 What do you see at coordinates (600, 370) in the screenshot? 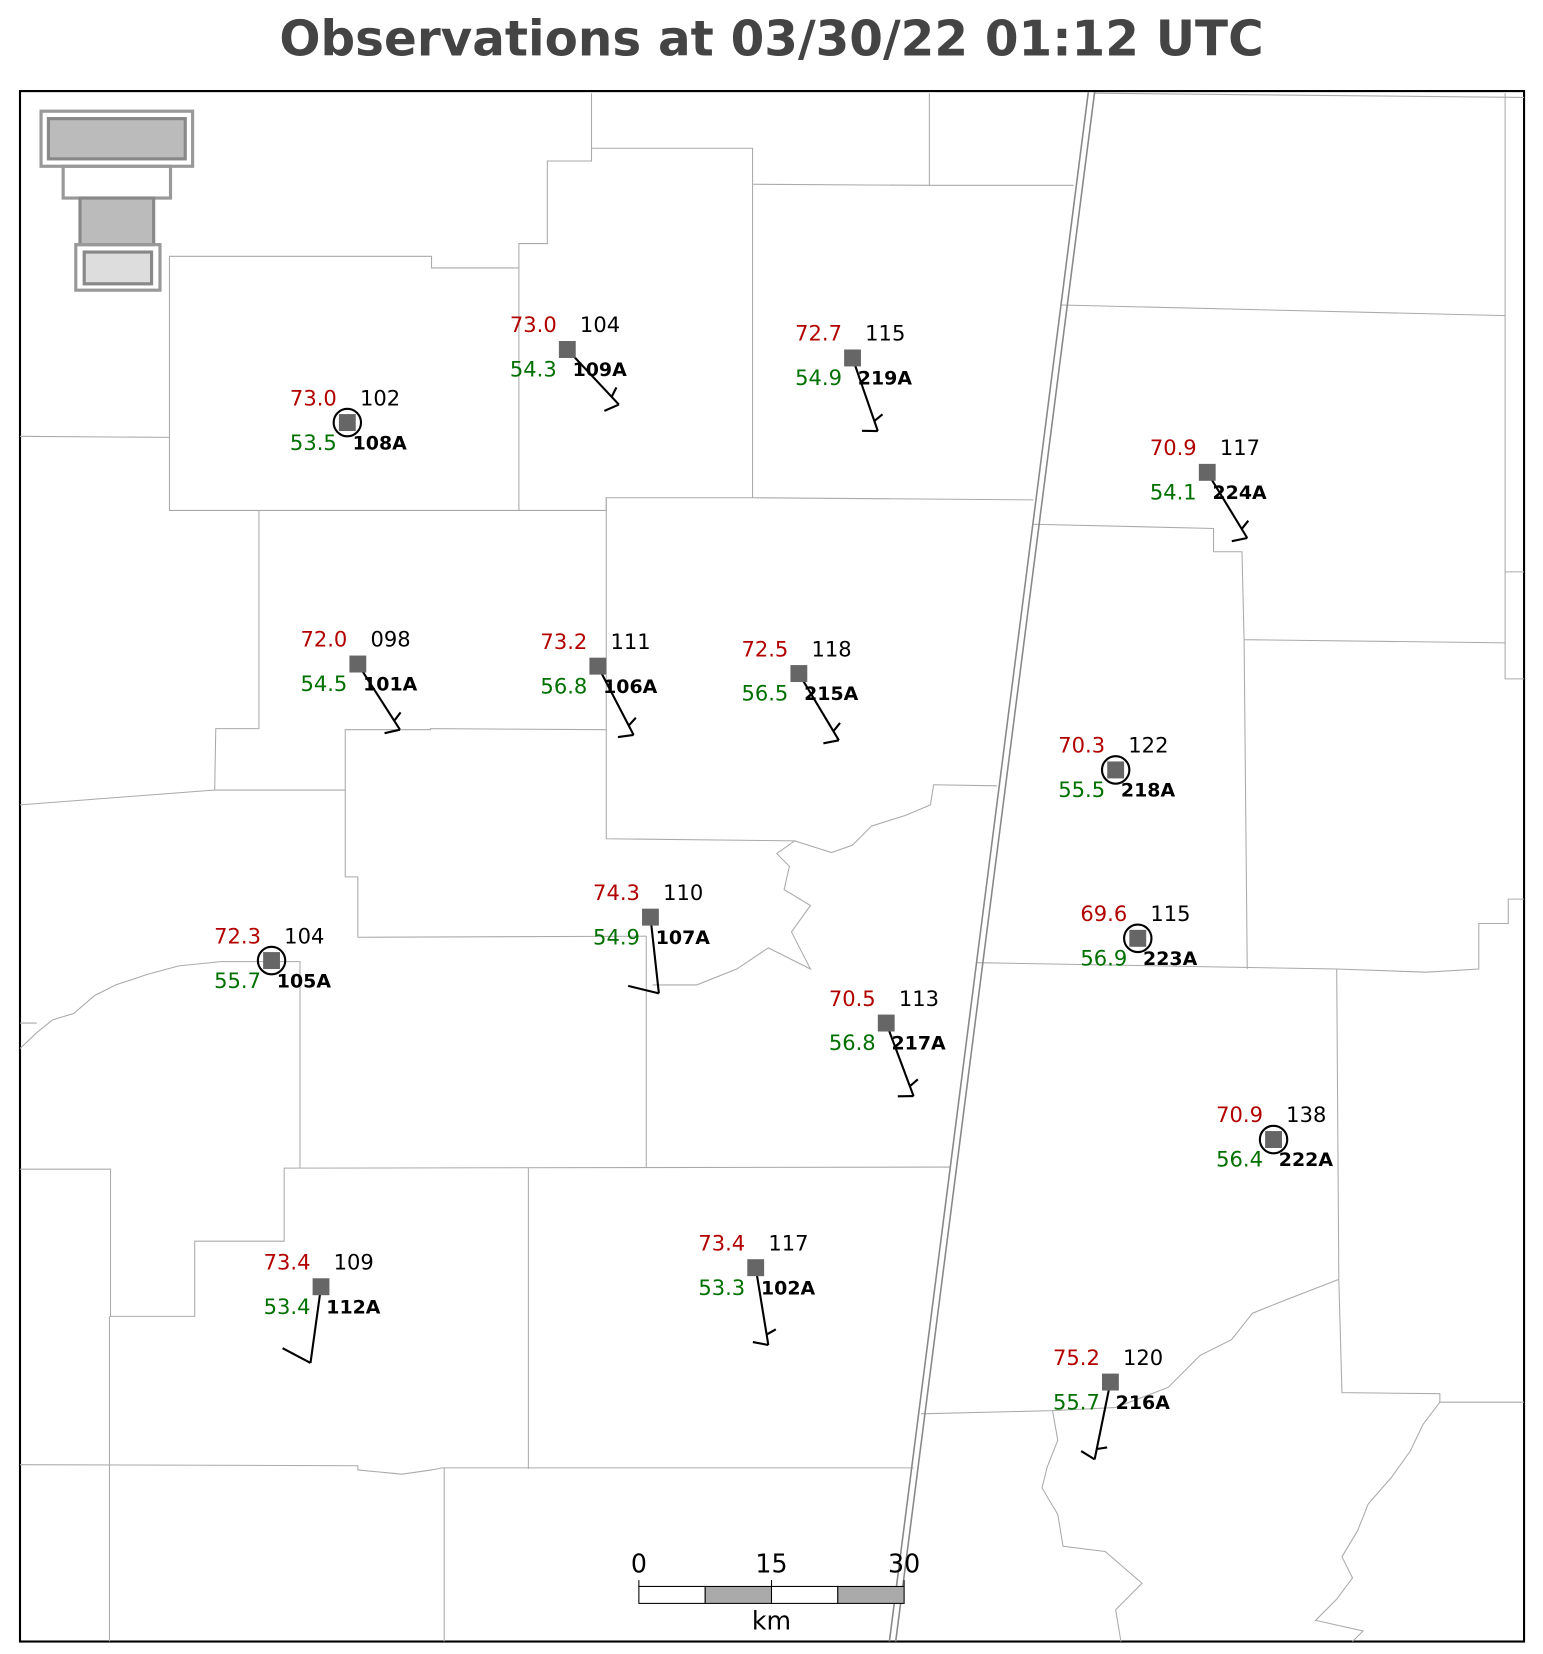
I see `station-id: 109A` at bounding box center [600, 370].